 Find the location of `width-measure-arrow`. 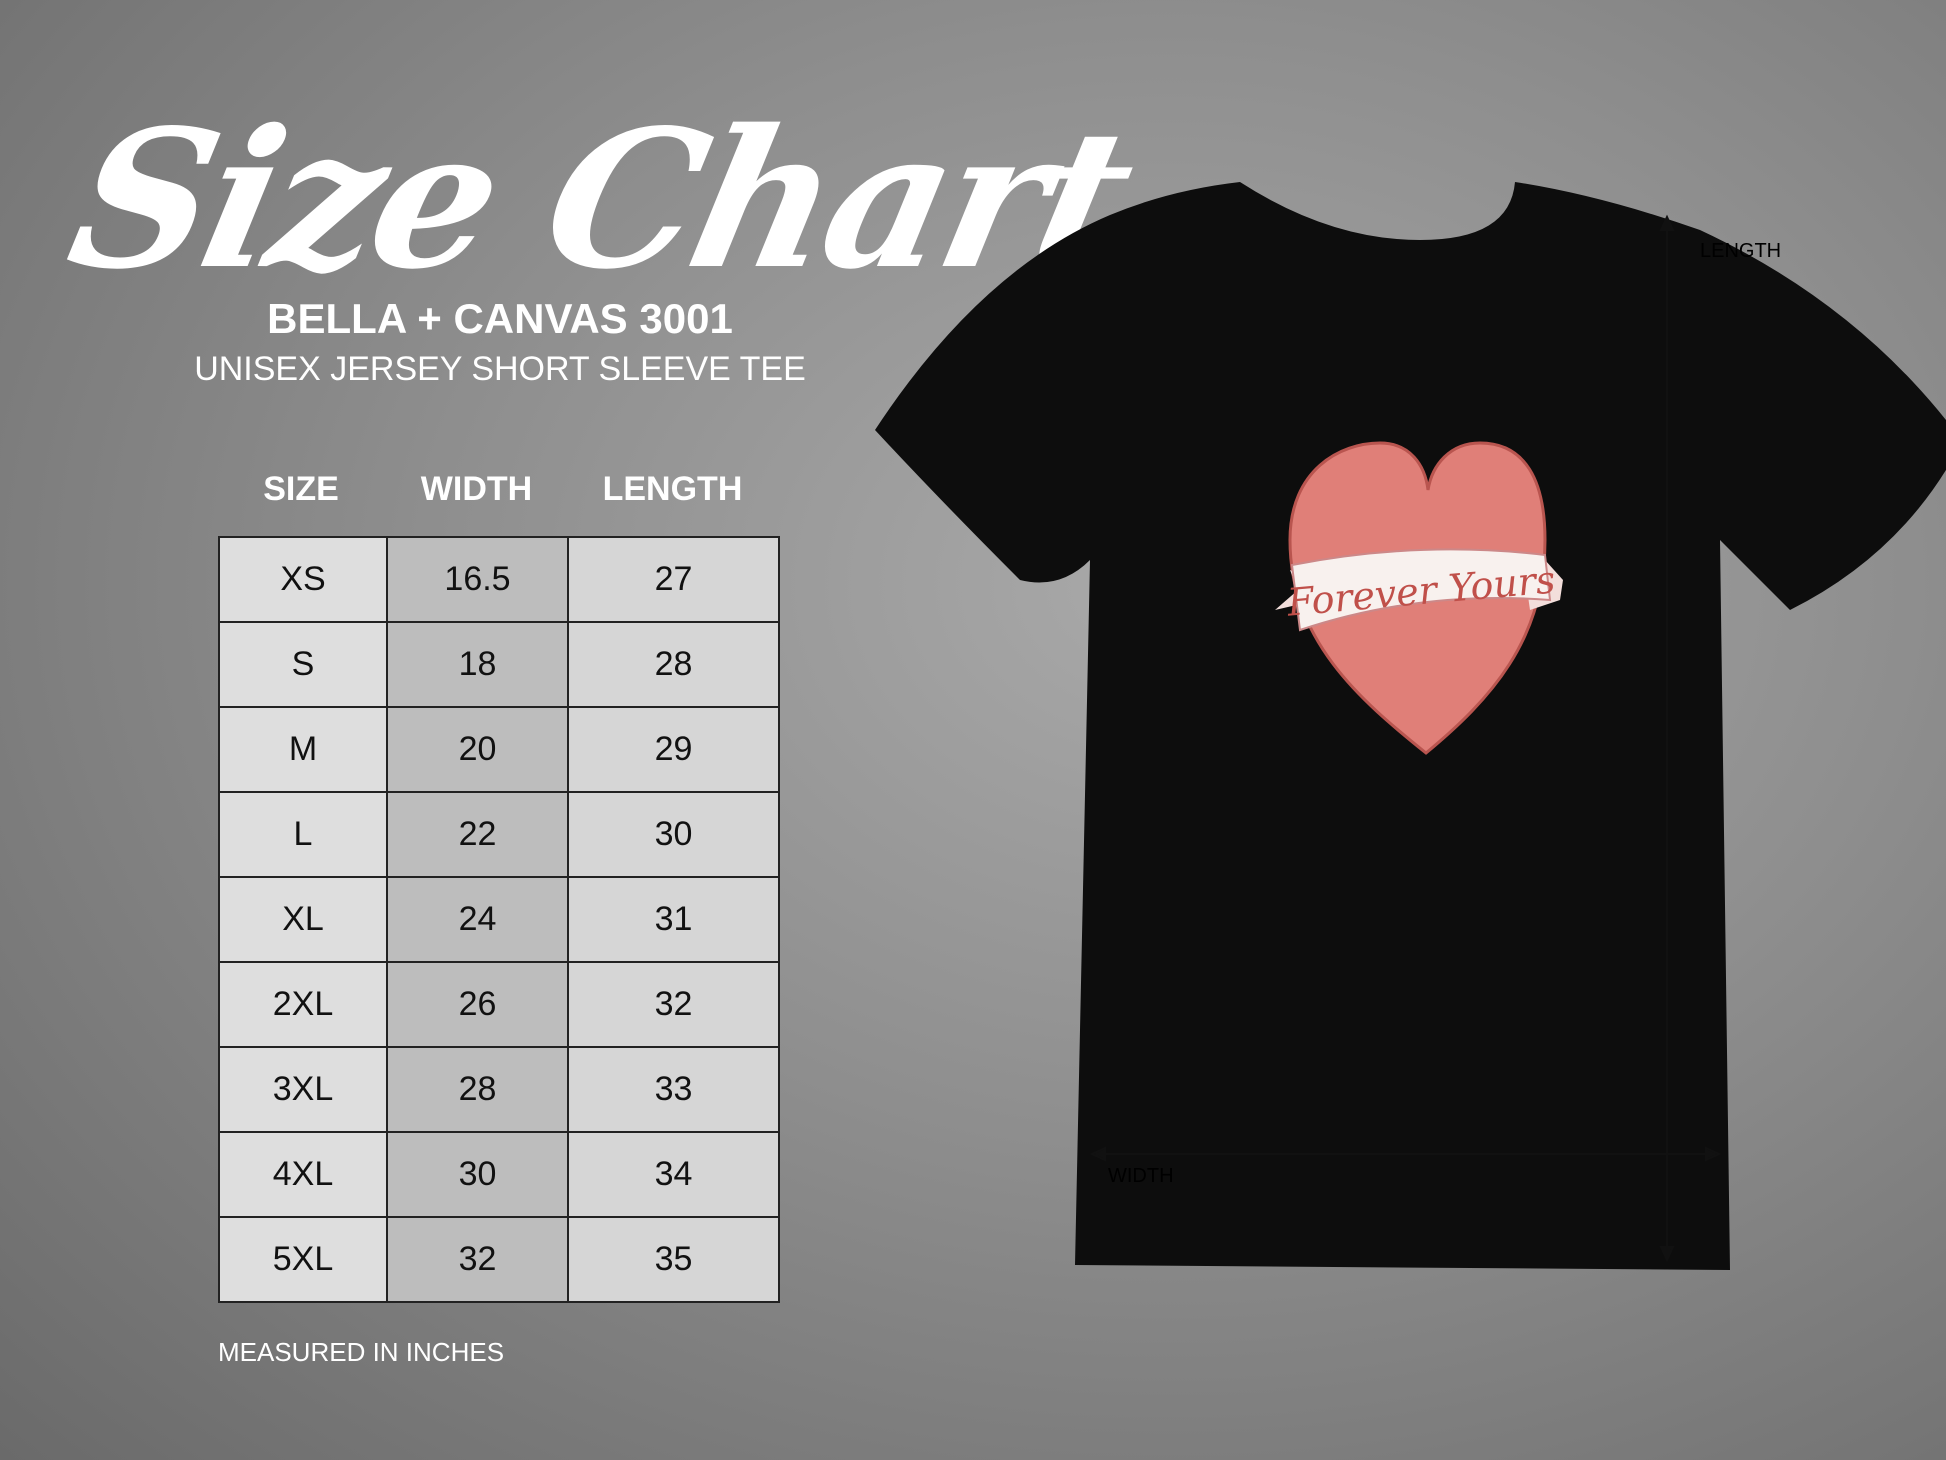

width-measure-arrow is located at coordinates (1405, 1154).